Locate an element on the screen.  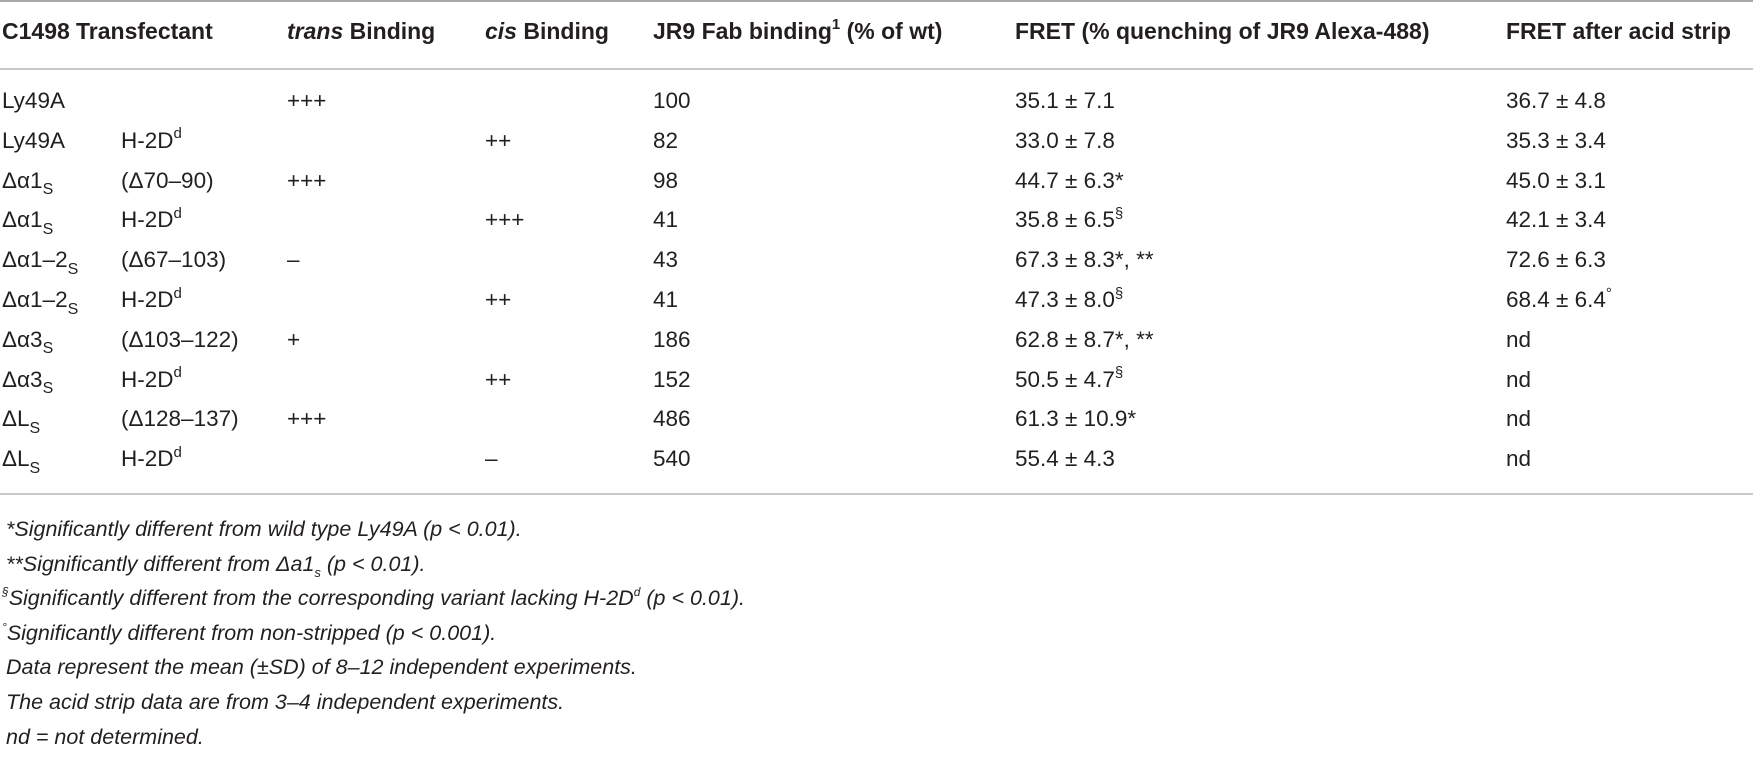
cell-trans: + is located at coordinates (293, 340).